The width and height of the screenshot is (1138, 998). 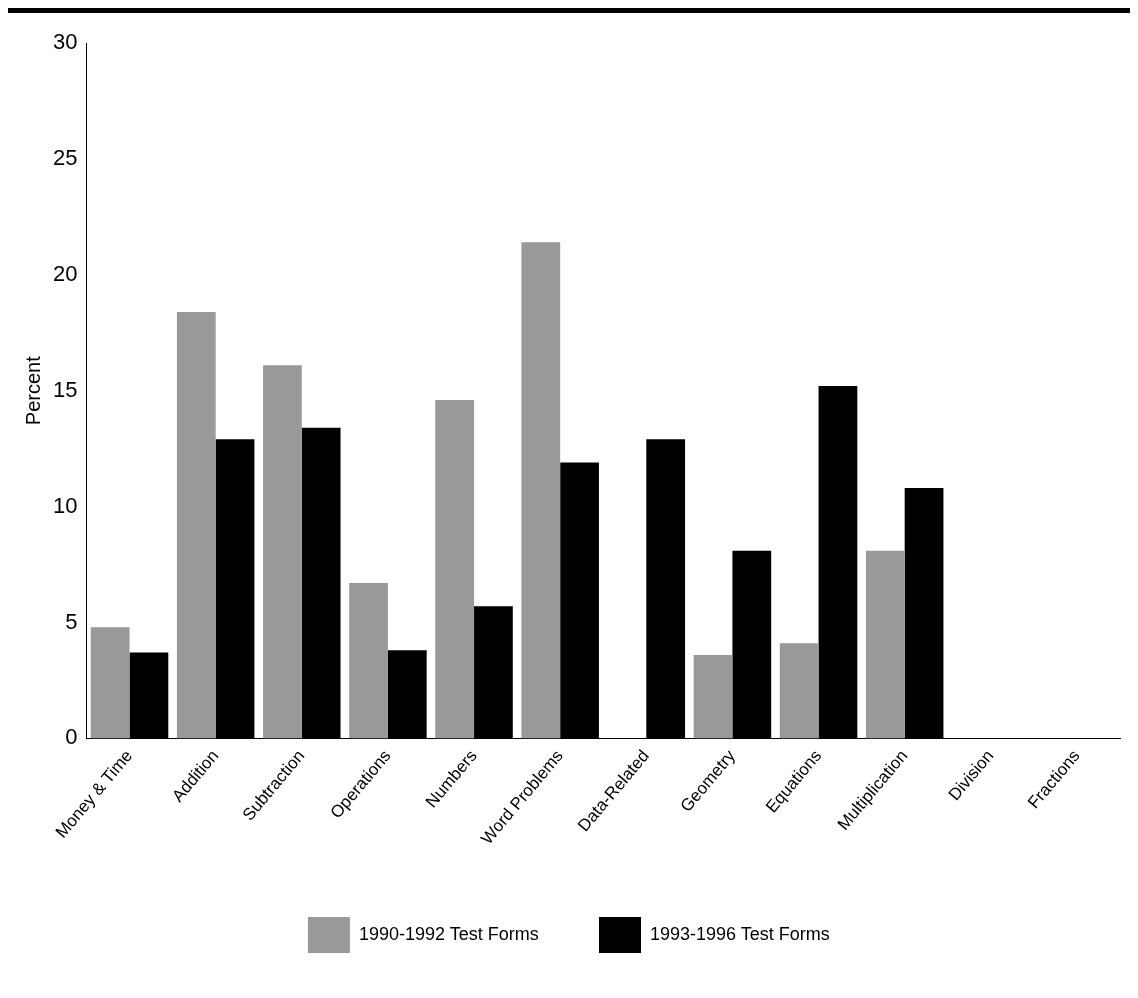 I want to click on y-tick-label: 0, so click(x=71, y=737).